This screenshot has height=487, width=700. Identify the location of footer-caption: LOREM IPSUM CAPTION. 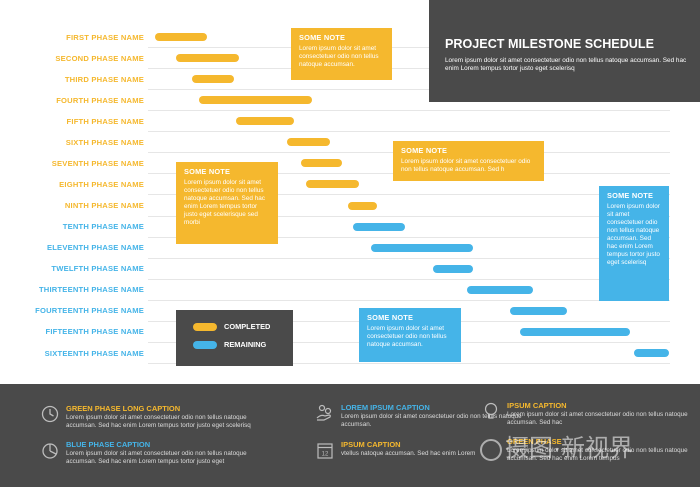
(385, 407).